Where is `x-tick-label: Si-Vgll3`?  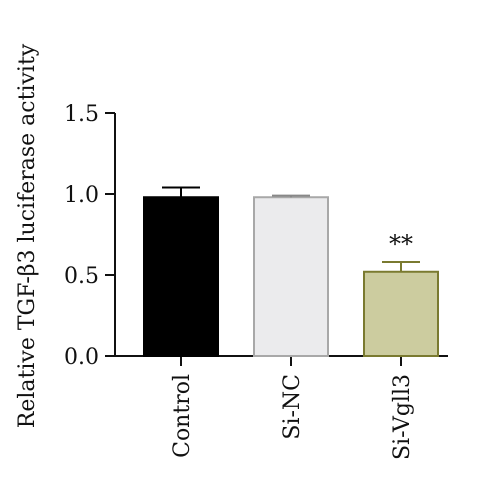
x-tick-label: Si-Vgll3 is located at coordinates (402, 417).